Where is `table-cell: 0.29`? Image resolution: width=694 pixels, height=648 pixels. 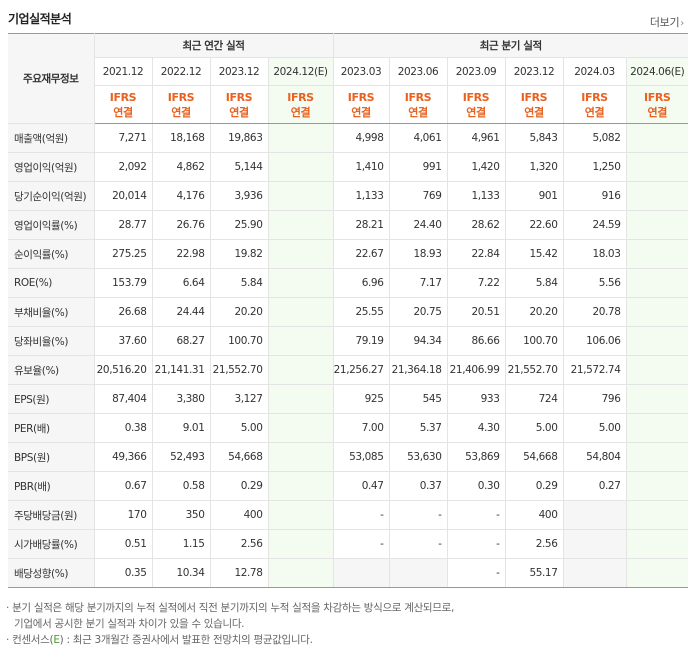 table-cell: 0.29 is located at coordinates (534, 486).